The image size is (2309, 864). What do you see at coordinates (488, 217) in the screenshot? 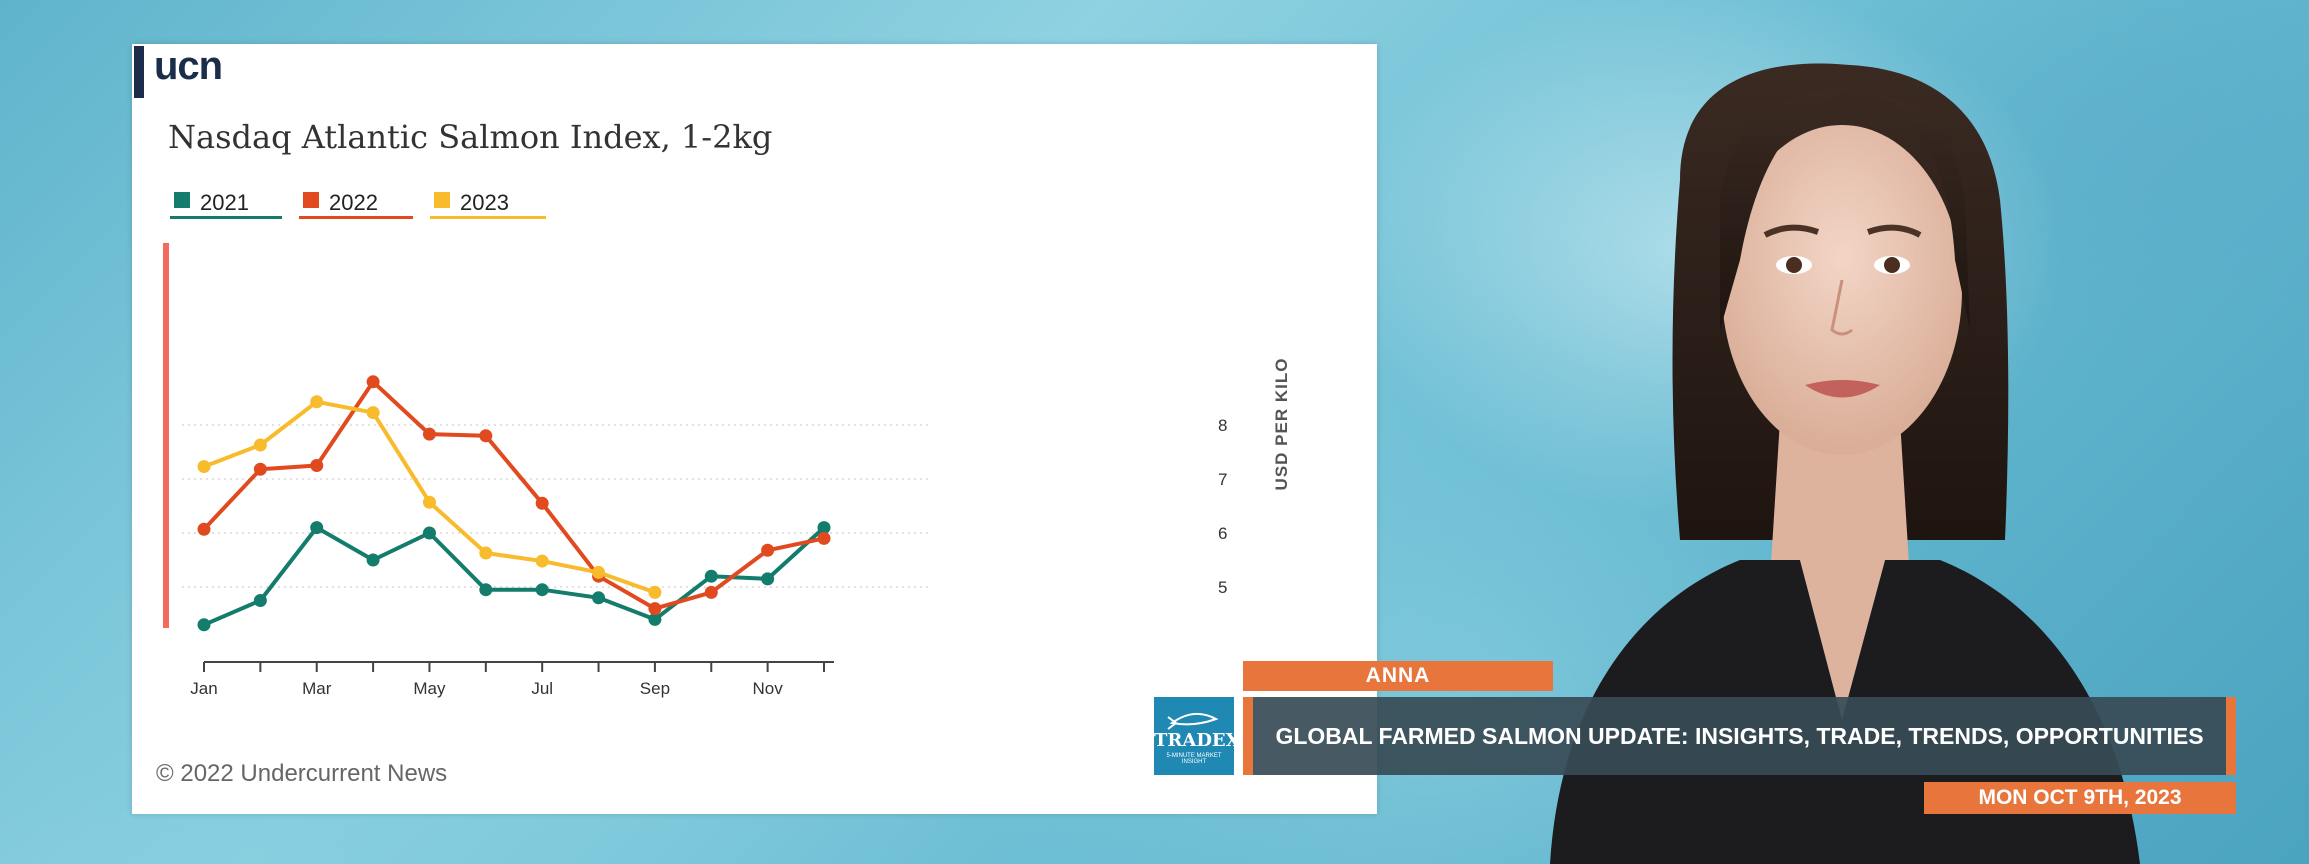
I see `legend-underline-2023` at bounding box center [488, 217].